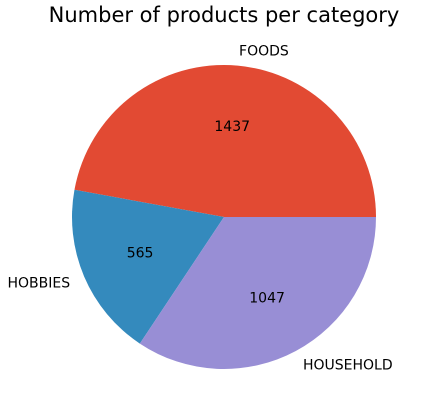  I want to click on category-label-foods: FOODS, so click(264, 51).